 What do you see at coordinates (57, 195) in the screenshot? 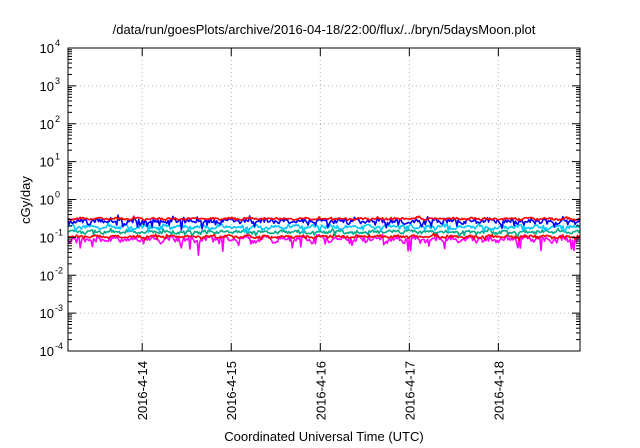
I see `y-tick-exponent: 0` at bounding box center [57, 195].